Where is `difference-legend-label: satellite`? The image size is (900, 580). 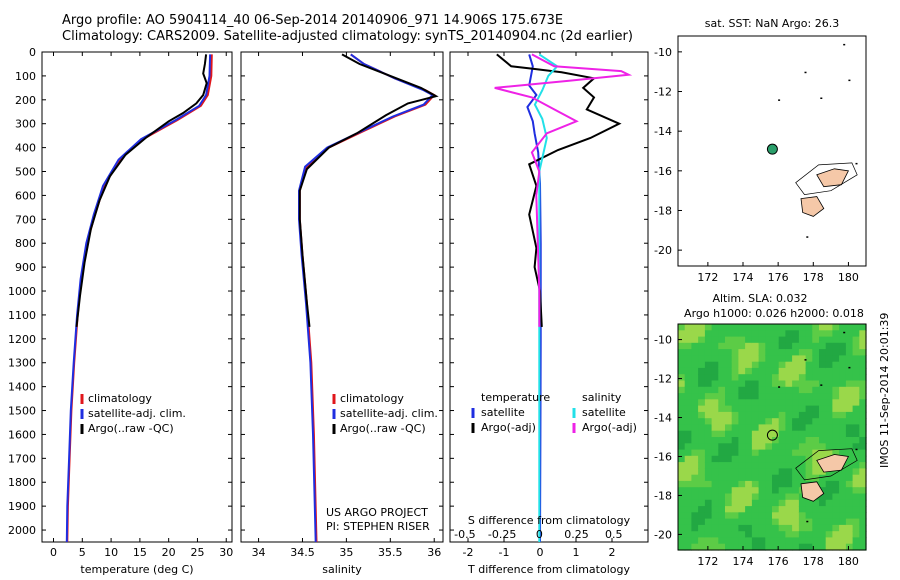 difference-legend-label: satellite is located at coordinates (503, 412).